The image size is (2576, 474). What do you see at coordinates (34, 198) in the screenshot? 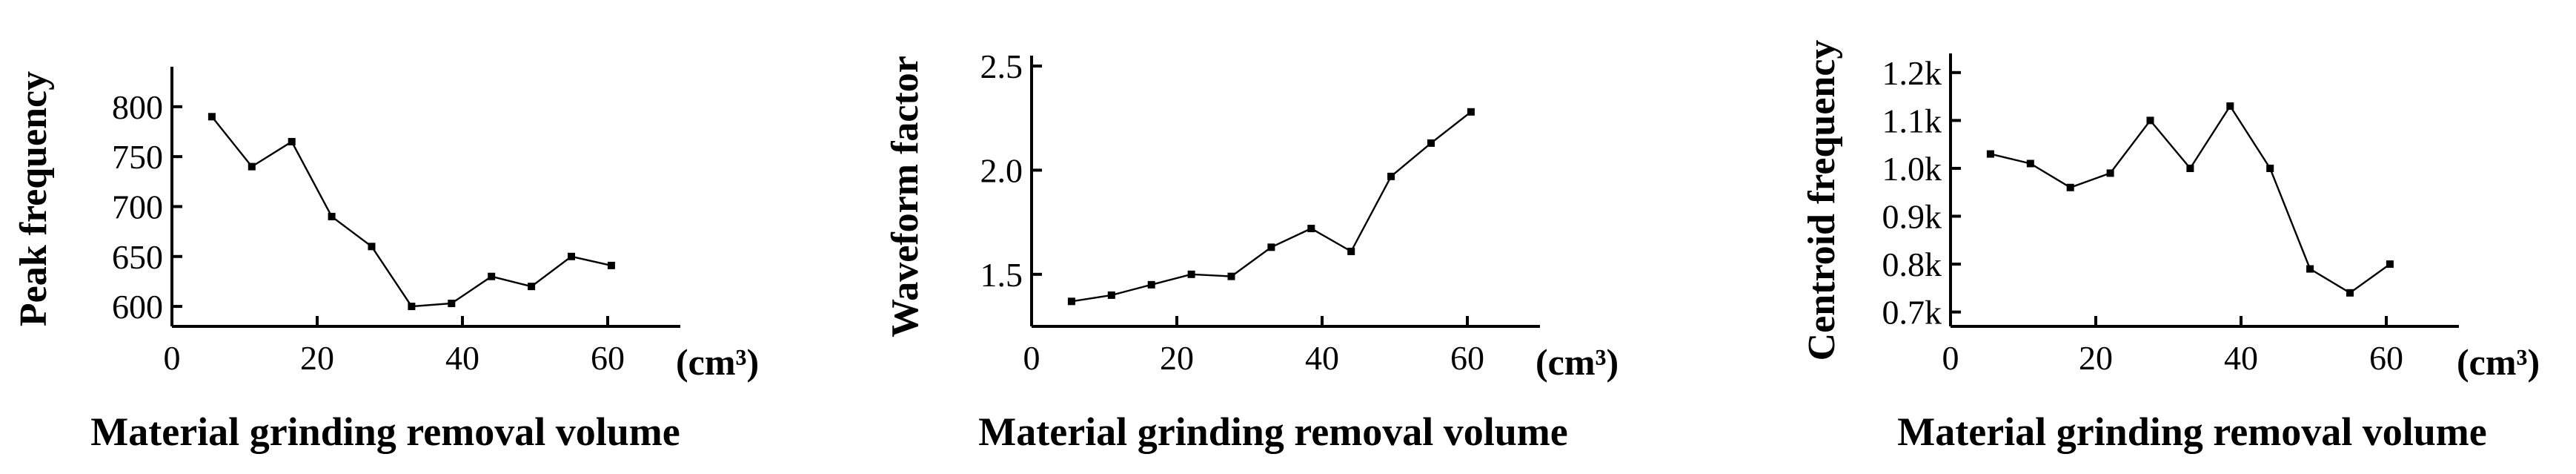
I see `y-axis-label: Peak frequency` at bounding box center [34, 198].